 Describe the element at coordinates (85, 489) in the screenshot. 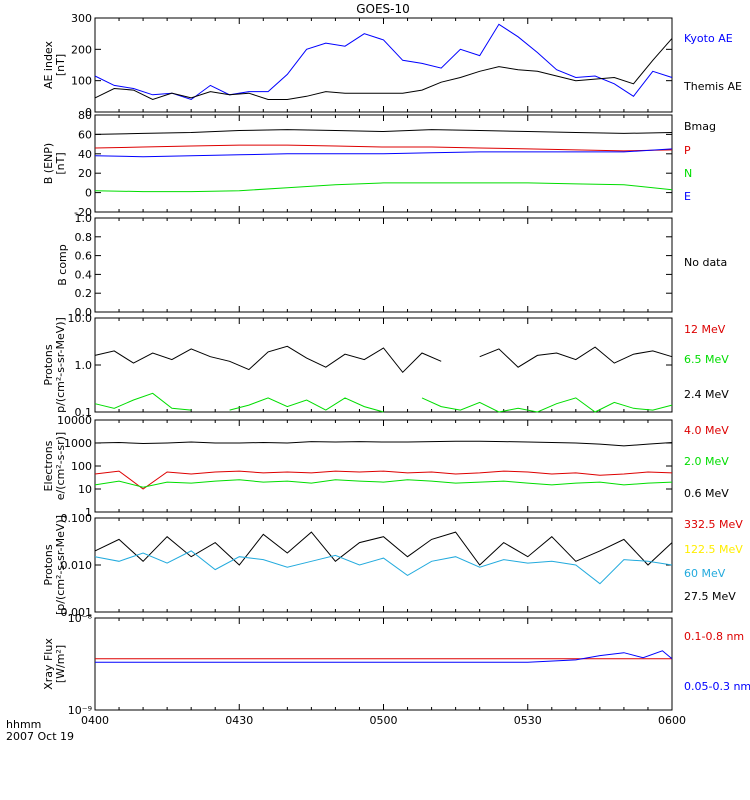

I see `y-tick-label: 10` at that location.